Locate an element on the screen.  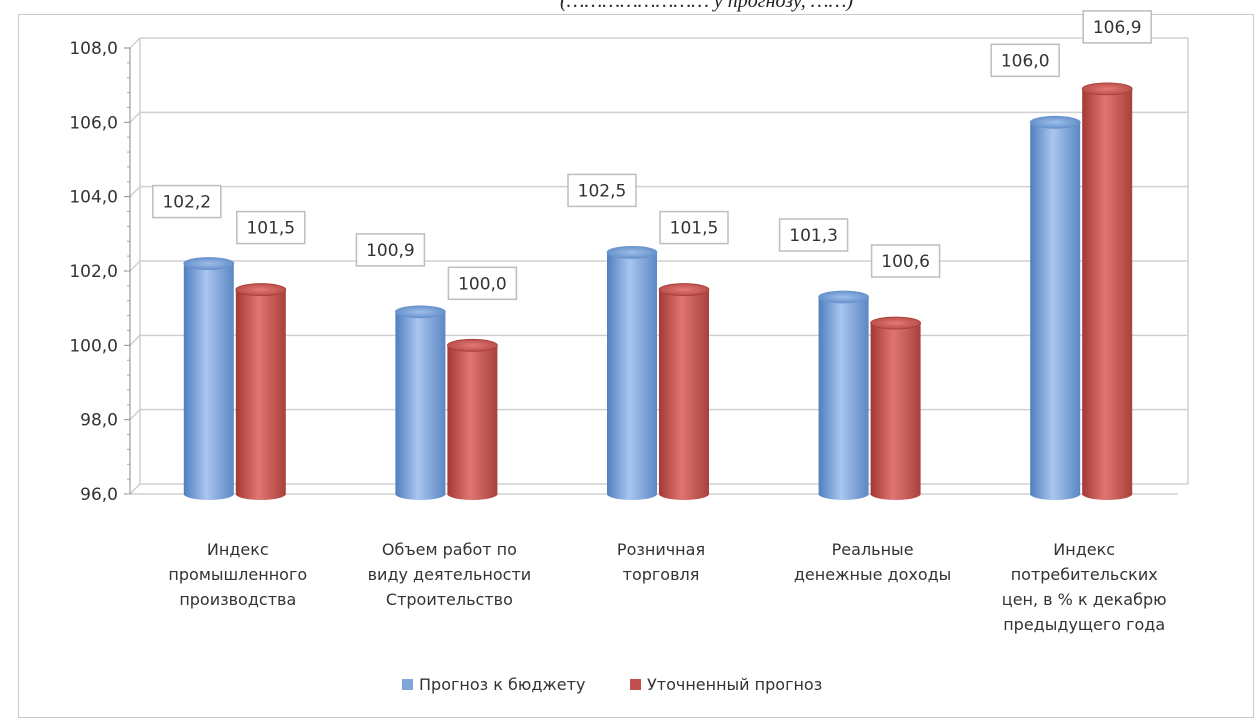
data-label: 102,2 is located at coordinates (186, 203).